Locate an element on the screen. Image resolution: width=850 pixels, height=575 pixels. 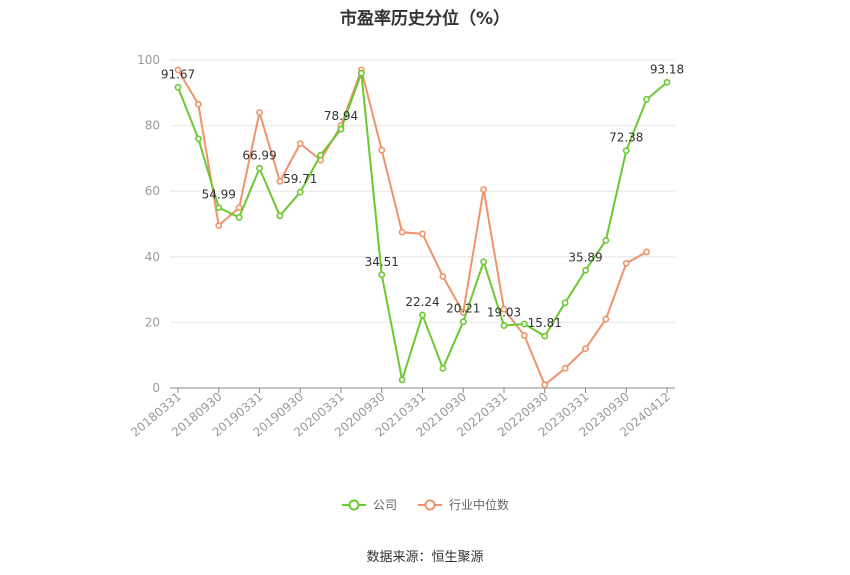
y-tick-label: 80 is located at coordinates (152, 126).